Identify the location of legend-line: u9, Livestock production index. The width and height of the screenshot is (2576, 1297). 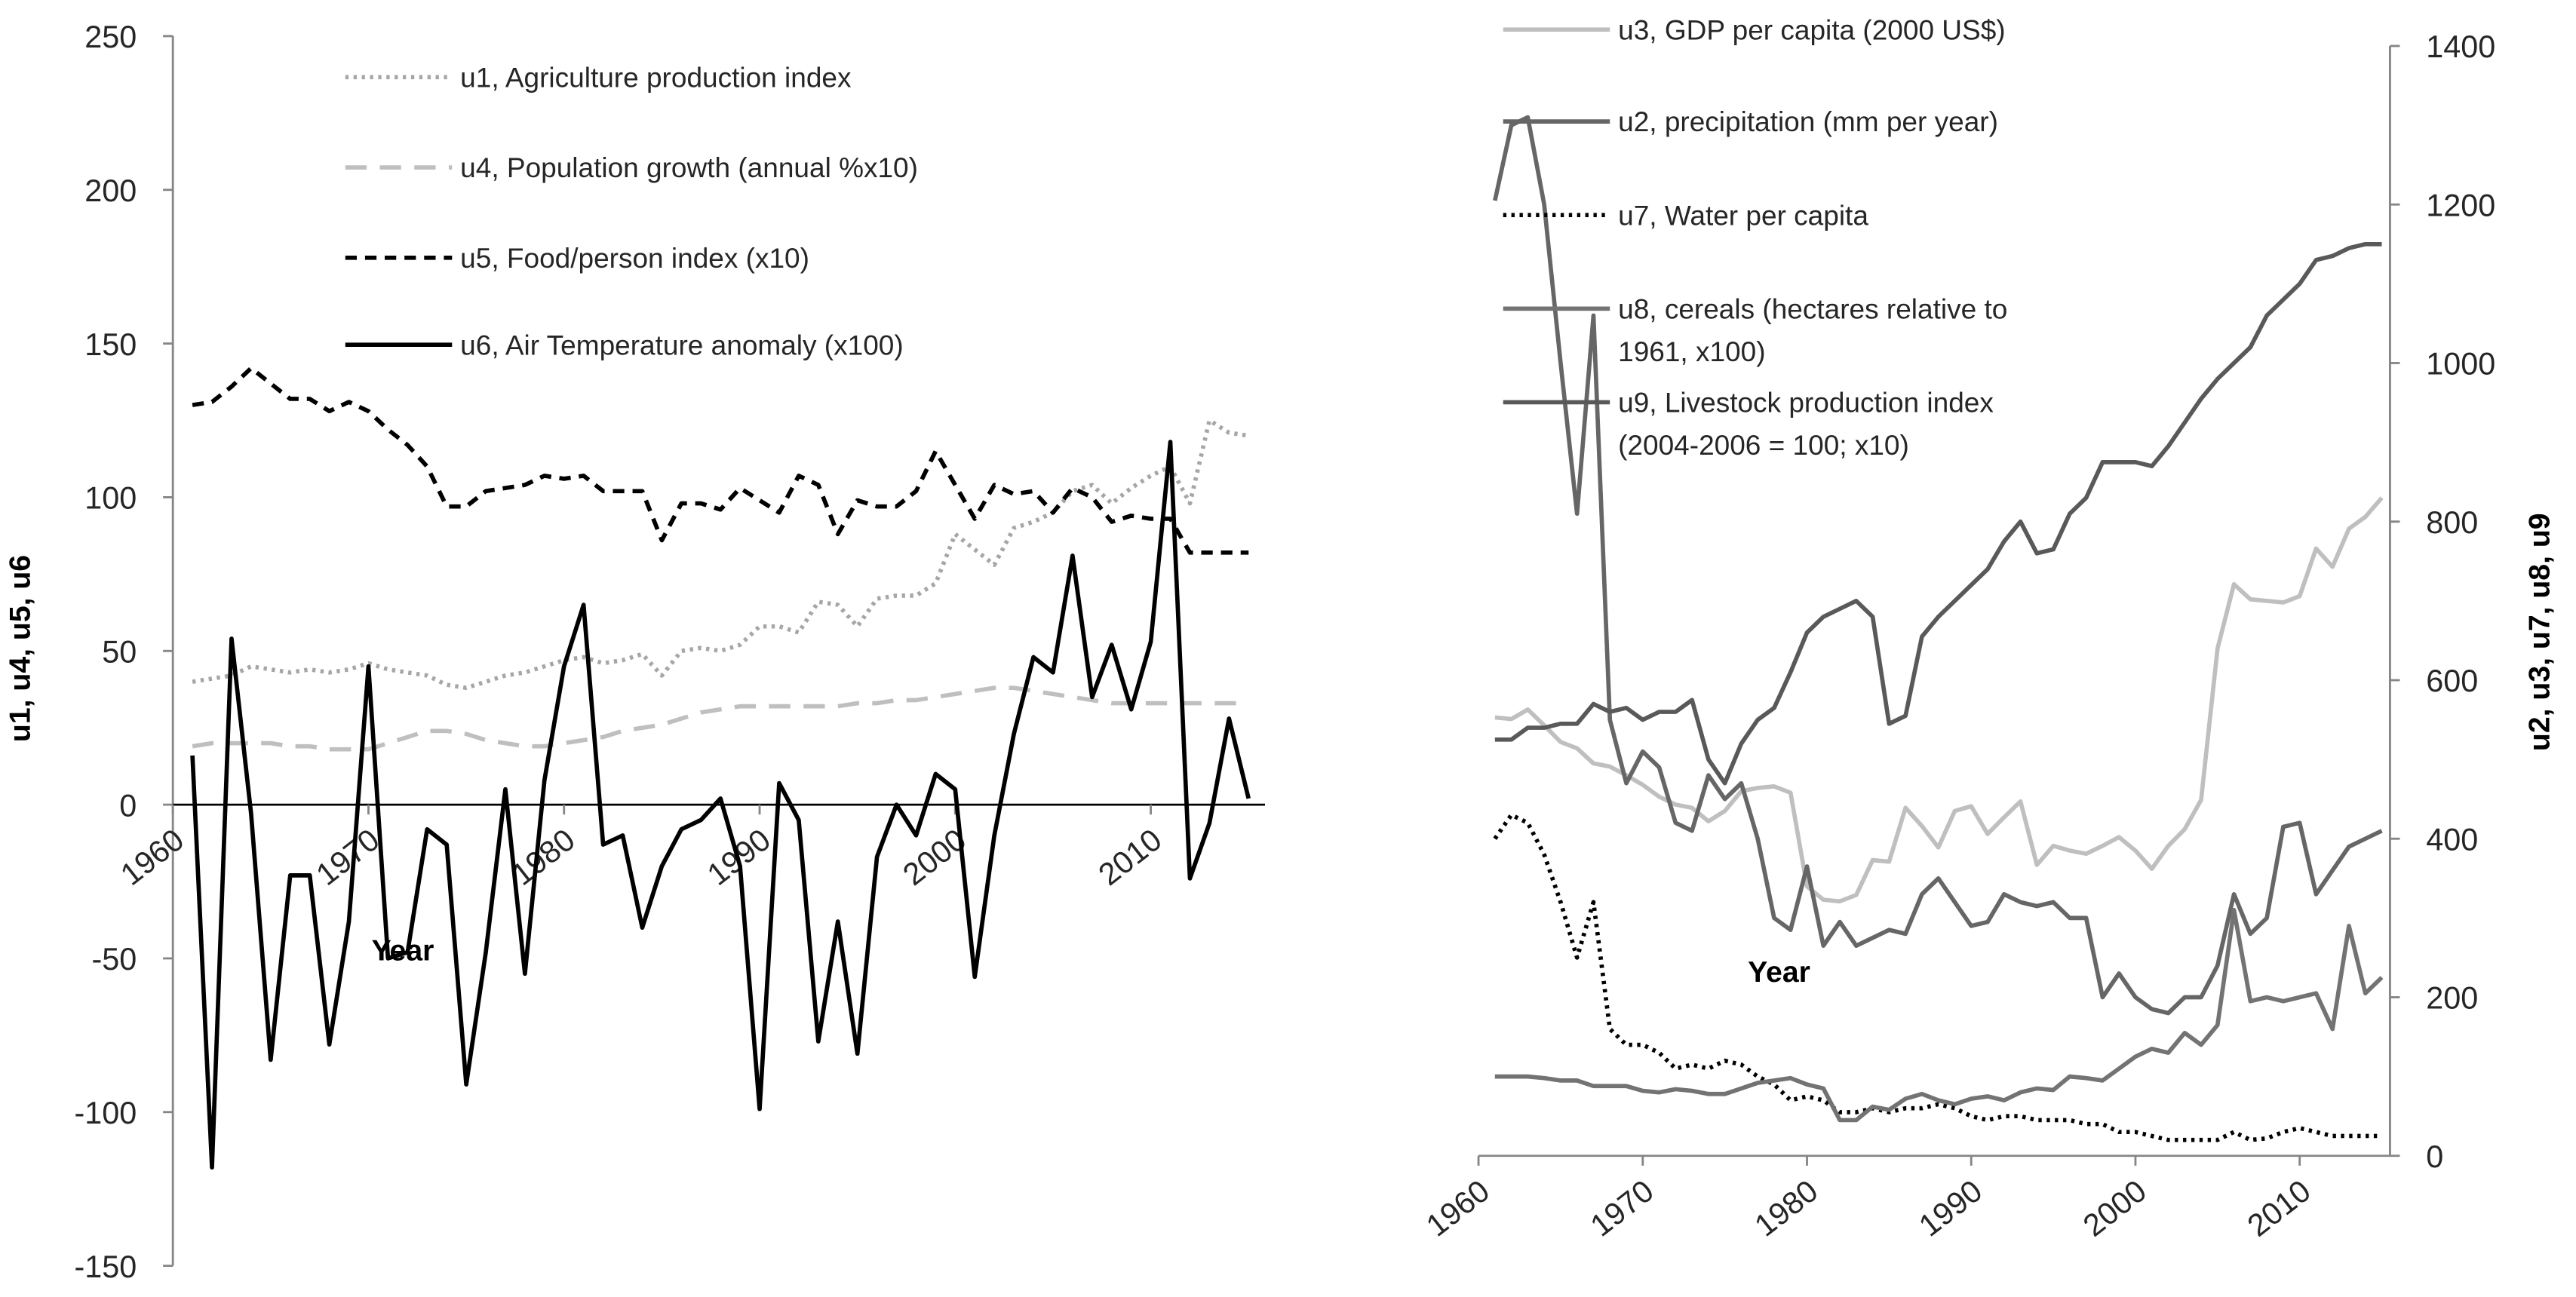
(1806, 402).